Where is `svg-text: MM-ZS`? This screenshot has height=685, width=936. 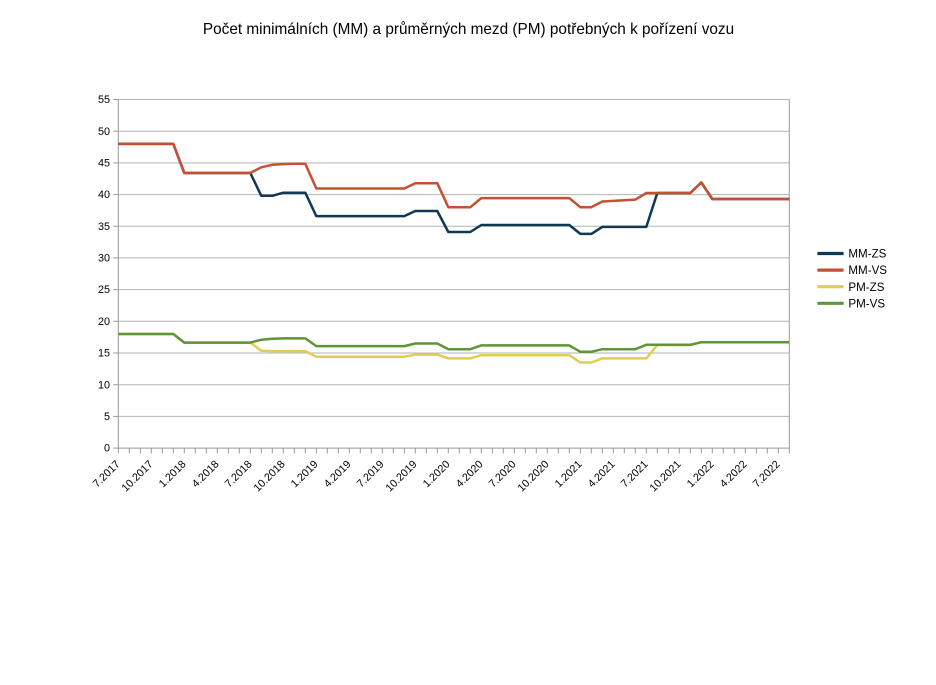 svg-text: MM-ZS is located at coordinates (867, 254).